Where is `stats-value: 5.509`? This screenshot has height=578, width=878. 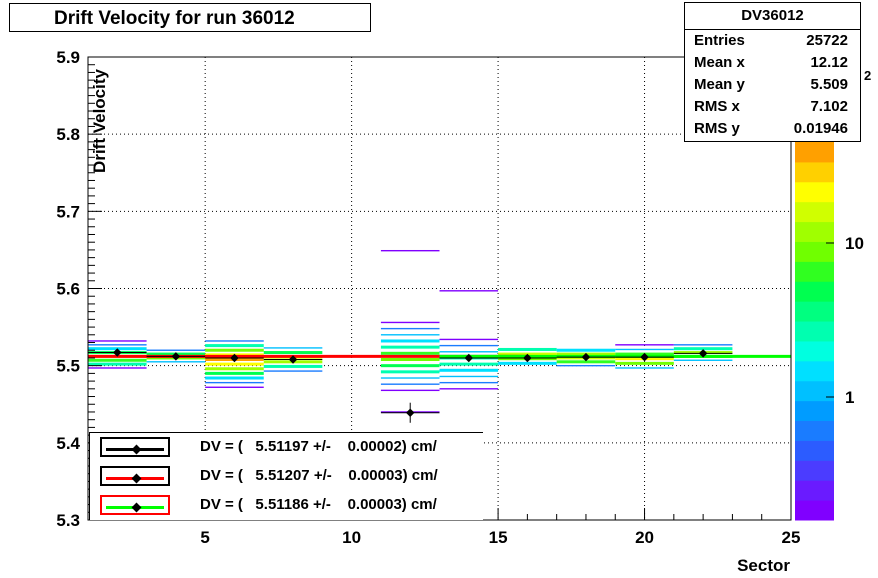
stats-value: 5.509 is located at coordinates (829, 84).